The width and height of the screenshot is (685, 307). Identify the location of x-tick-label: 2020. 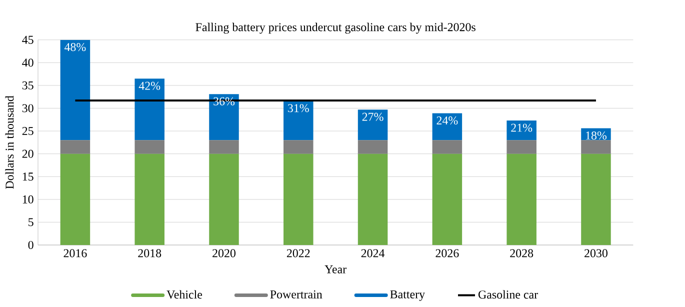
(224, 253).